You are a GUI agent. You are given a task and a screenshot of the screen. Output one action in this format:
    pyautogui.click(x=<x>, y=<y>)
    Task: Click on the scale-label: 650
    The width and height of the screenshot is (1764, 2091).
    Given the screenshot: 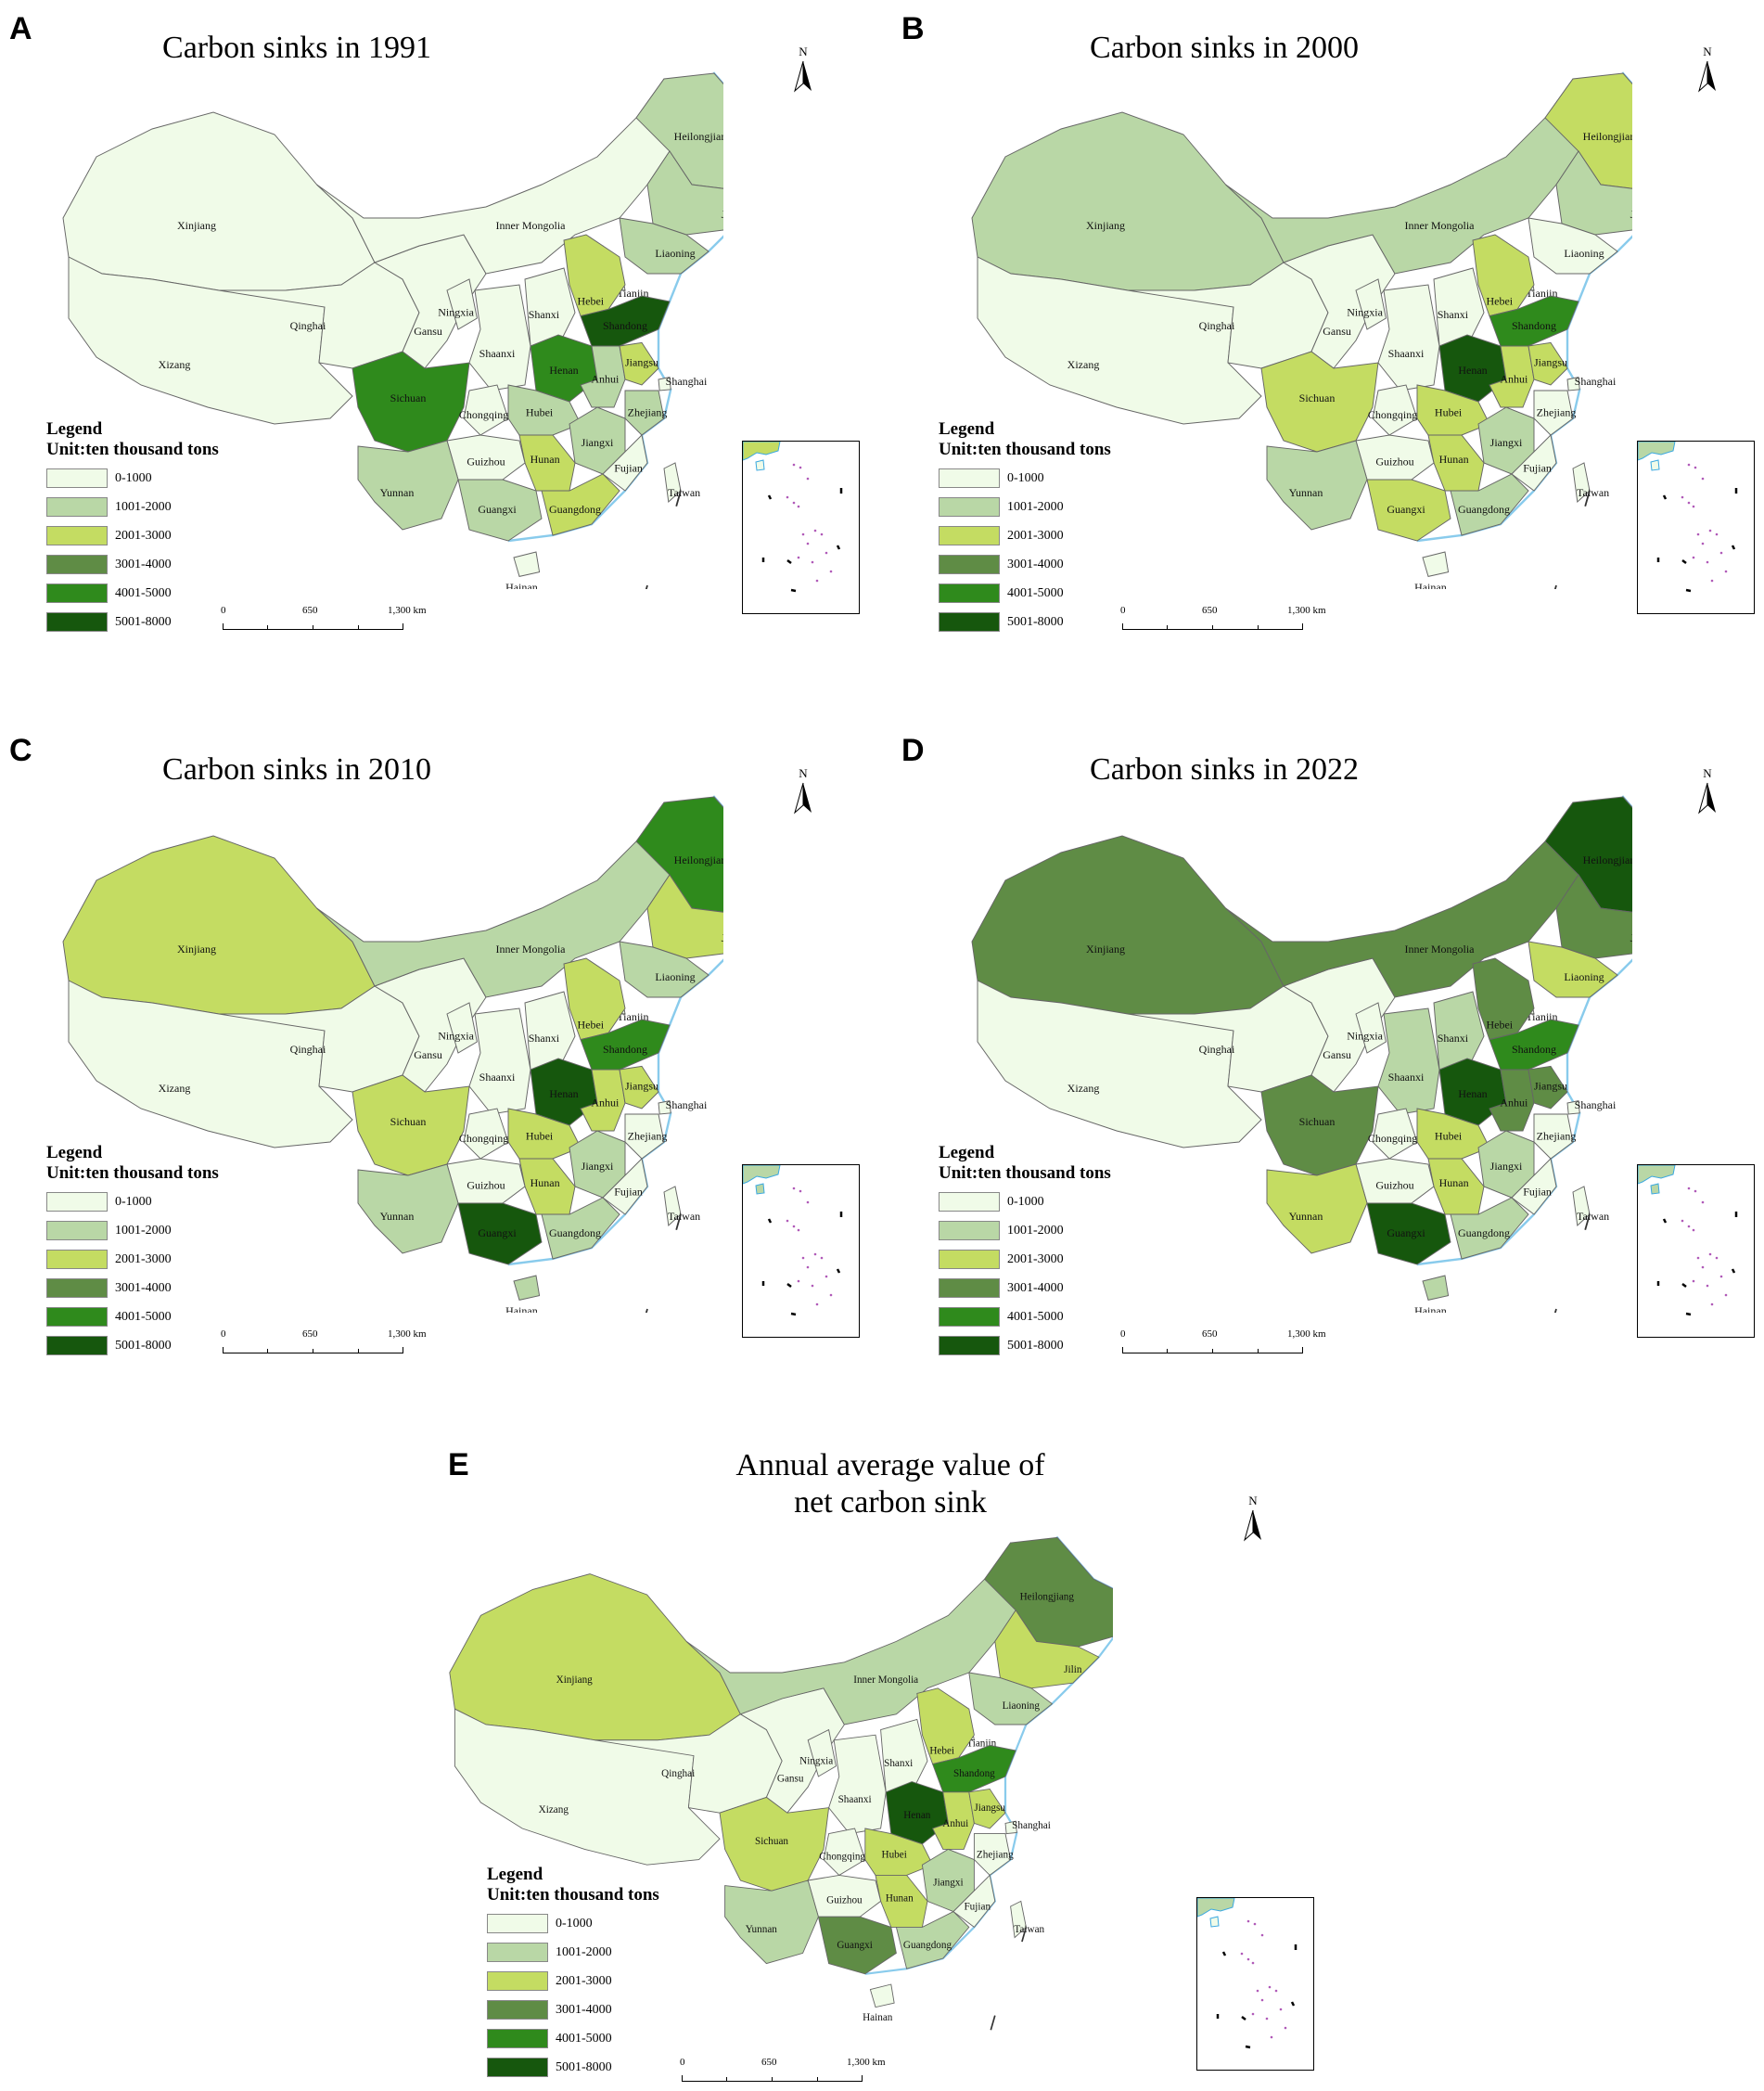 What is the action you would take?
    pyautogui.click(x=1210, y=1334)
    